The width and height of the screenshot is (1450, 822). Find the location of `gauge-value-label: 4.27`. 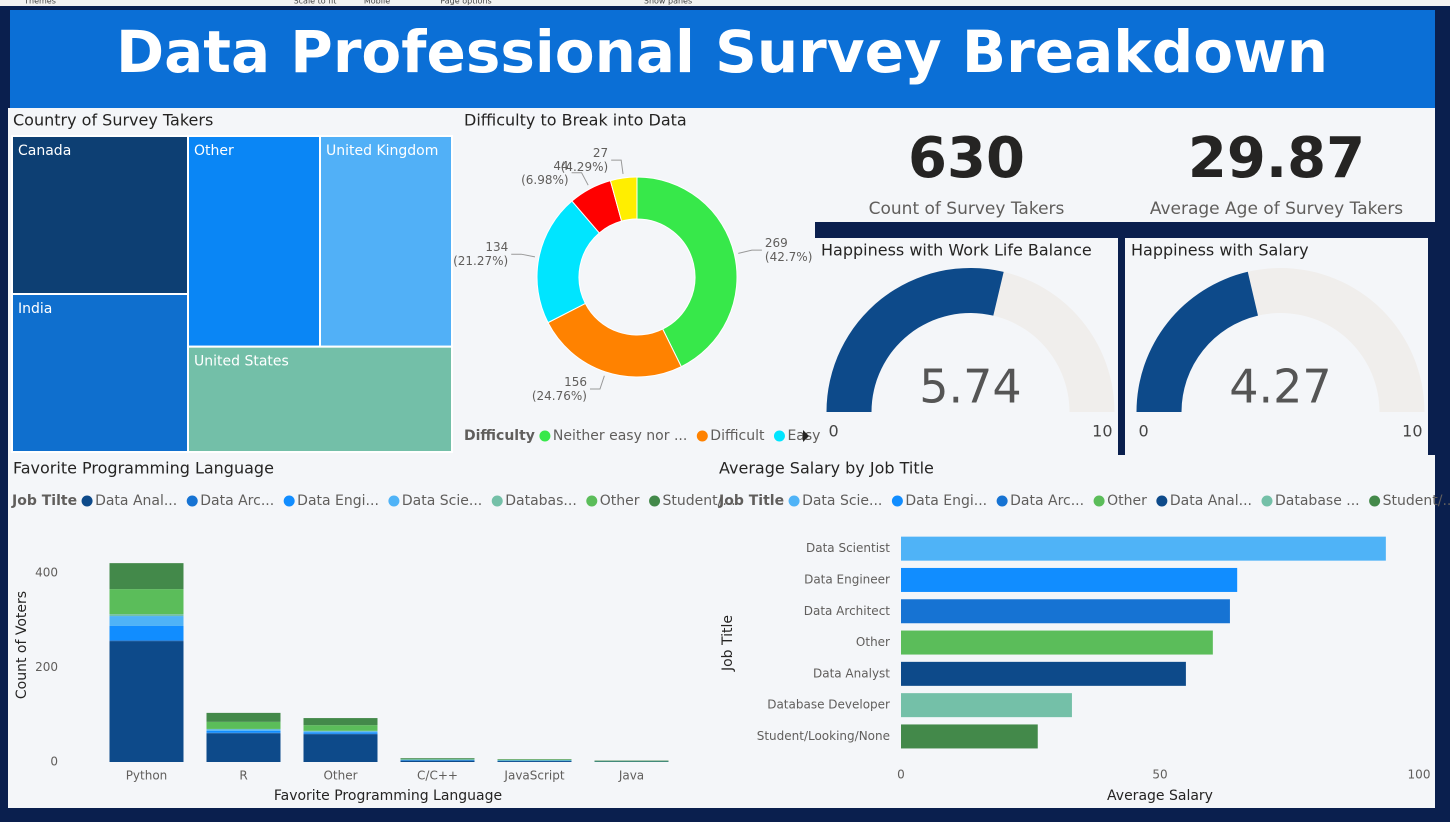

gauge-value-label: 4.27 is located at coordinates (1280, 387).